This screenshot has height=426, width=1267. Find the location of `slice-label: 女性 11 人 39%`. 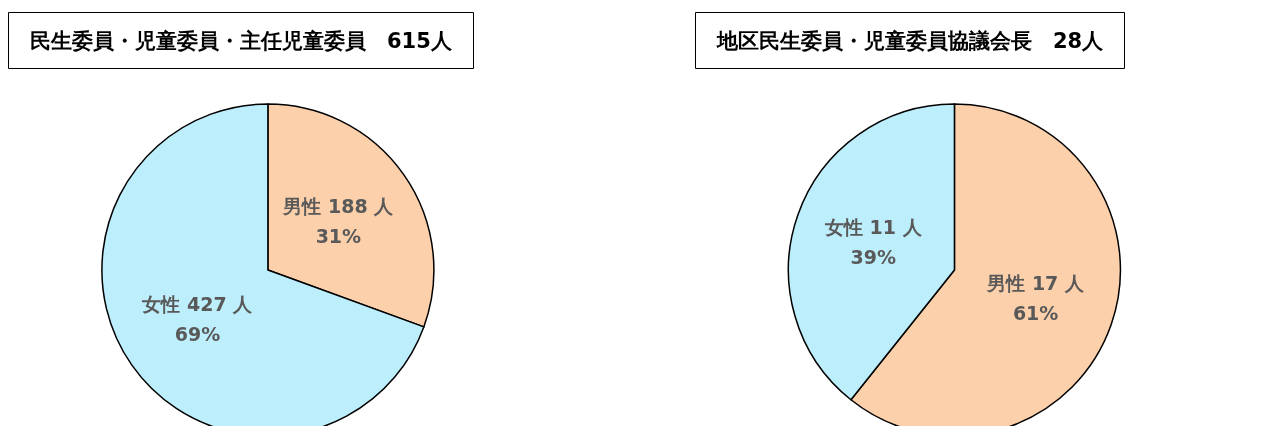

slice-label: 女性 11 人 39% is located at coordinates (873, 241).